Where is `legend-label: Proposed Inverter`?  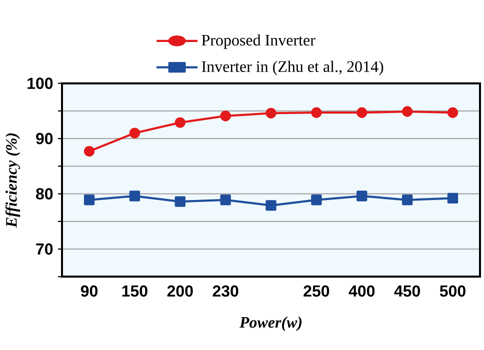 legend-label: Proposed Inverter is located at coordinates (259, 41).